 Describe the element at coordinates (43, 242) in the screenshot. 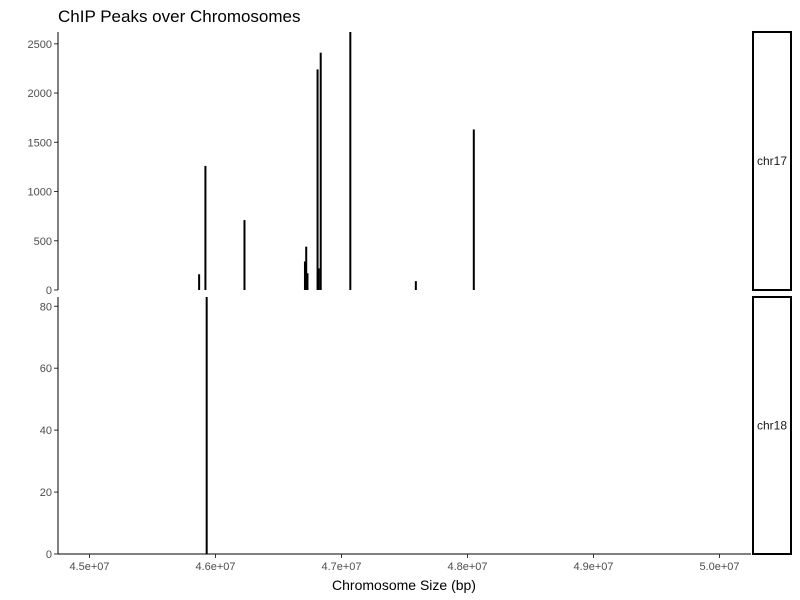

I see `y-tick-label: 500` at that location.